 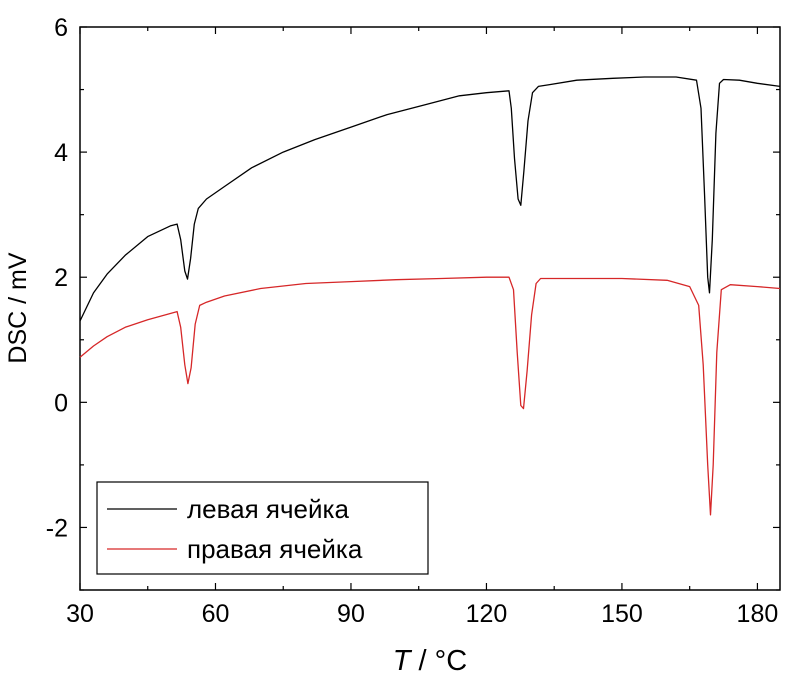 I want to click on x-axis-label-var: T, so click(x=403, y=661).